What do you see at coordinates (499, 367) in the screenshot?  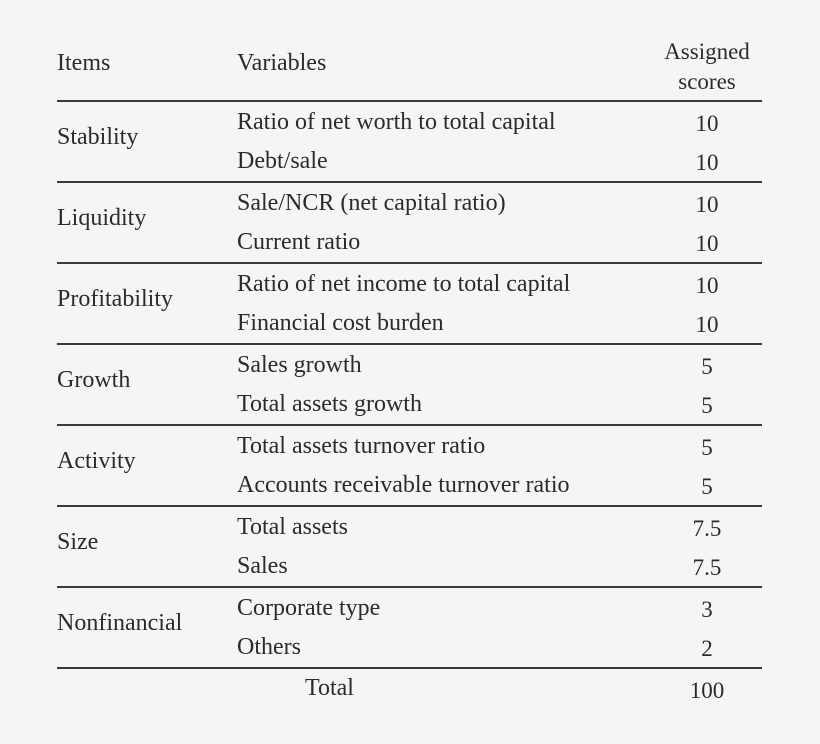 I see `table-row: Sales growth 5` at bounding box center [499, 367].